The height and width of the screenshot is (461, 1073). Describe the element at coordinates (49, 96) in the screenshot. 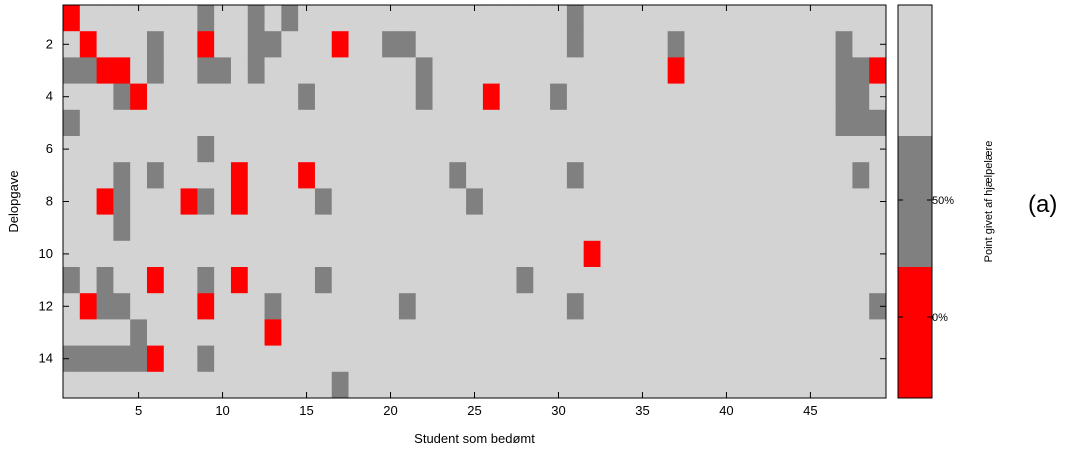

I see `y-tick-label: 4` at that location.